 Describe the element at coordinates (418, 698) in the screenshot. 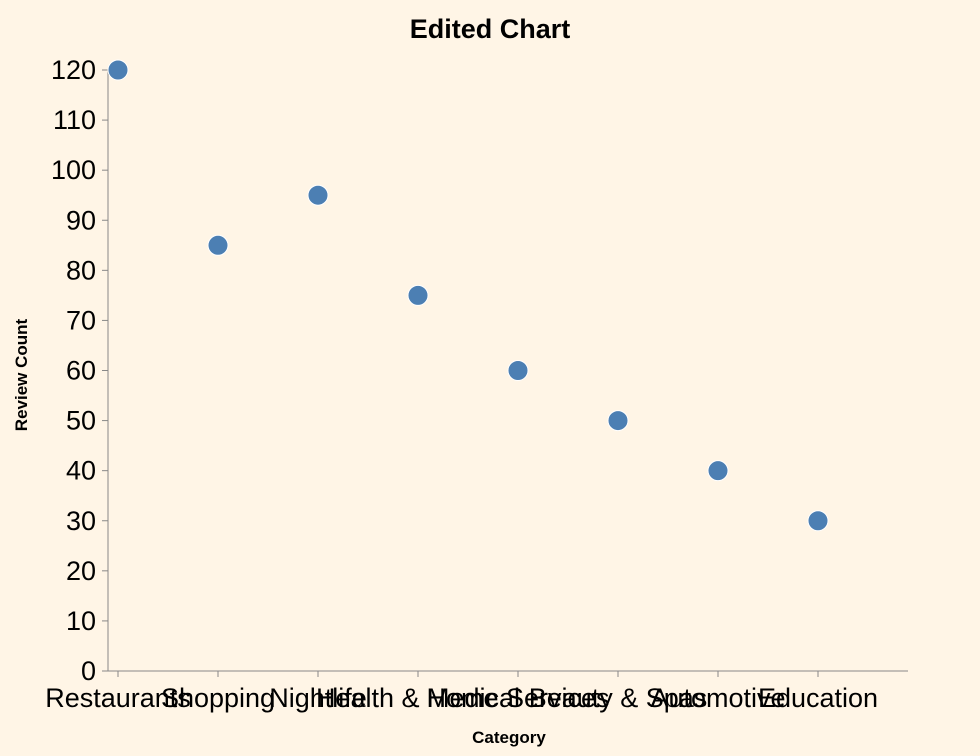

I see `x-tick-label: Health & Medical` at that location.